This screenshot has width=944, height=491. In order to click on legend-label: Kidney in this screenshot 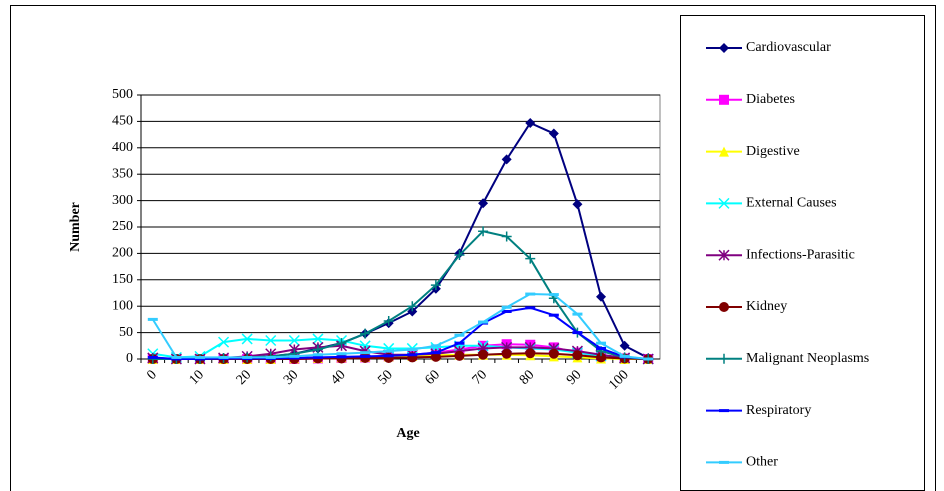, I will do `click(766, 306)`.